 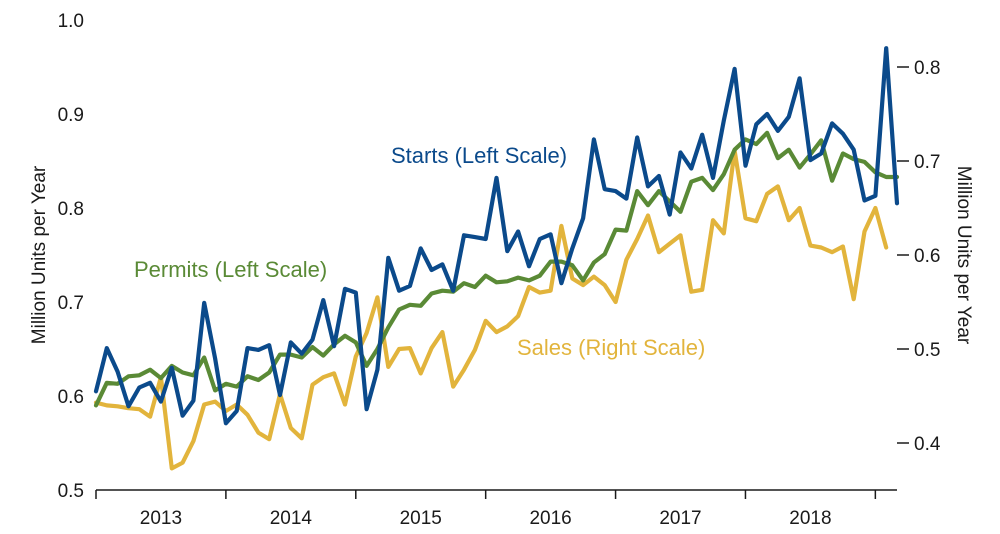 I want to click on x-tick-label: 2015, so click(x=421, y=518).